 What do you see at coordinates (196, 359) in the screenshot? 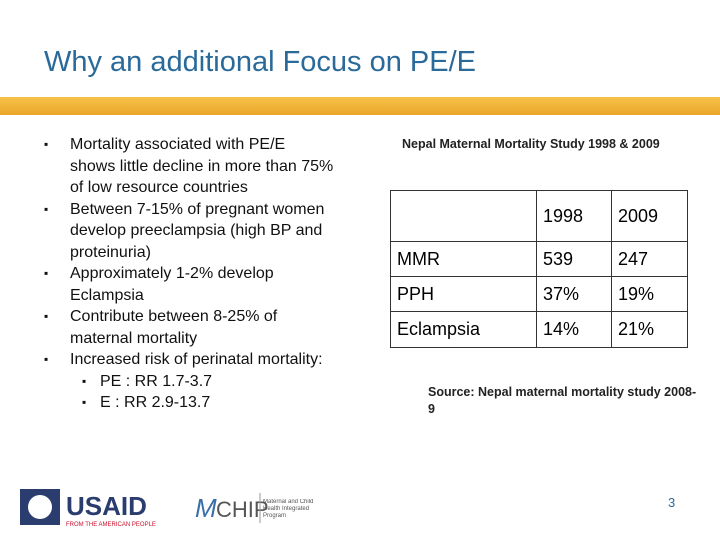
I see `bullet-text: Increased risk of perinatal mortality:` at bounding box center [196, 359].